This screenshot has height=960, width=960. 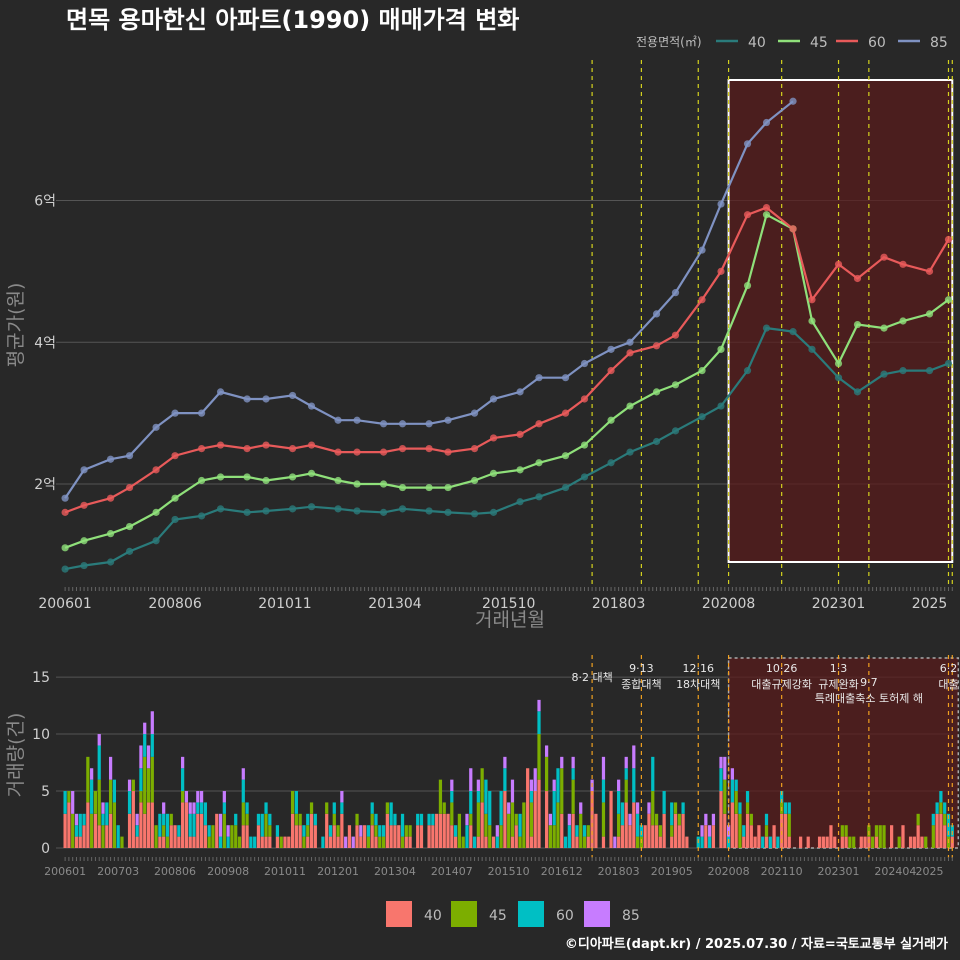 I want to click on volume-x-tick-label: 202404, so click(x=895, y=871).